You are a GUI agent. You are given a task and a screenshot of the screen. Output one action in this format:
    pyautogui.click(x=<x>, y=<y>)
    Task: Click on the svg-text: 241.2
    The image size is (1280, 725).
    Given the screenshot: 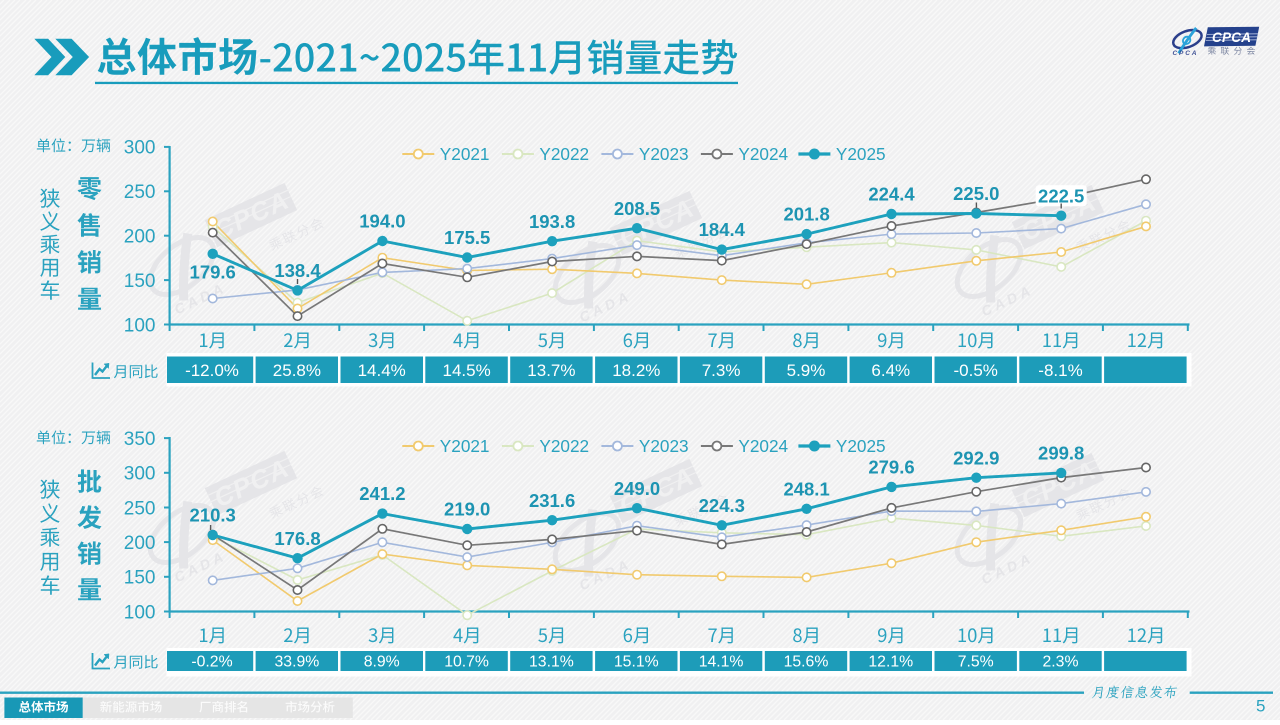 What is the action you would take?
    pyautogui.click(x=382, y=493)
    